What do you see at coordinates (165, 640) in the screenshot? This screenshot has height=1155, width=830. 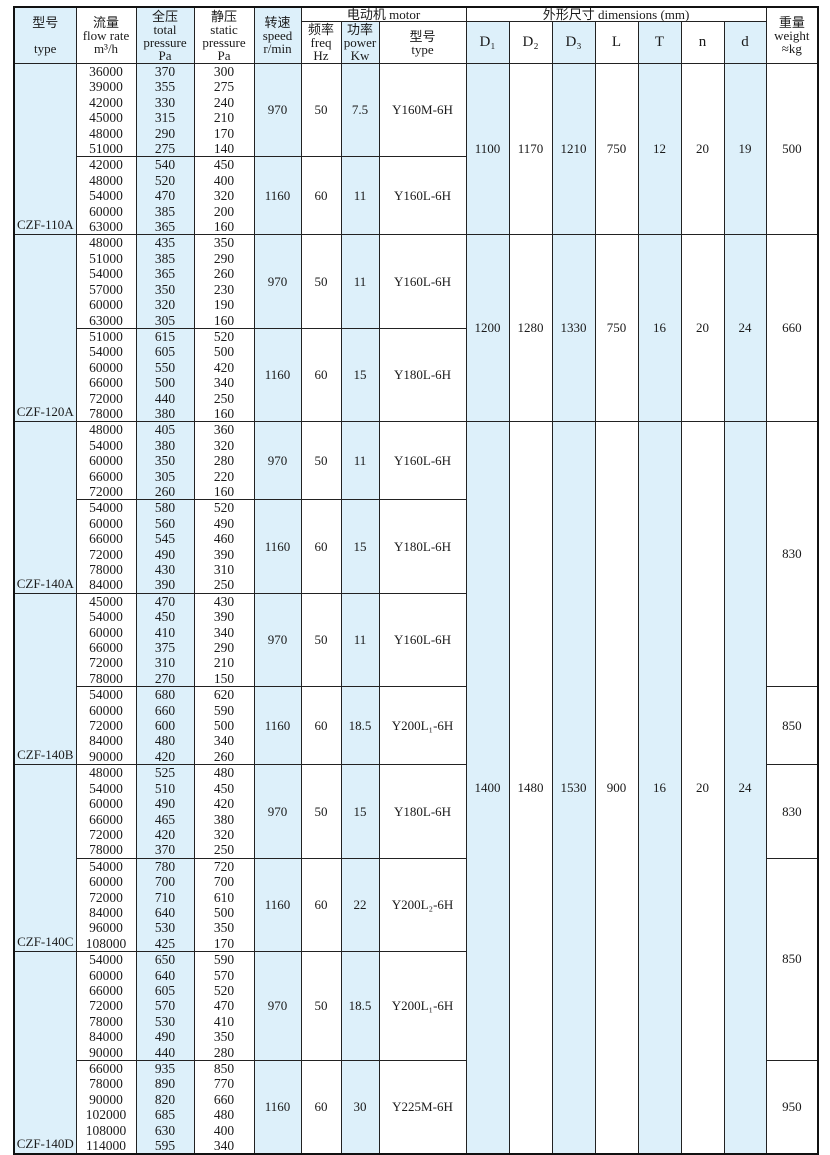 I see `total-pressure-values: 470 450 410 375 310 270` at bounding box center [165, 640].